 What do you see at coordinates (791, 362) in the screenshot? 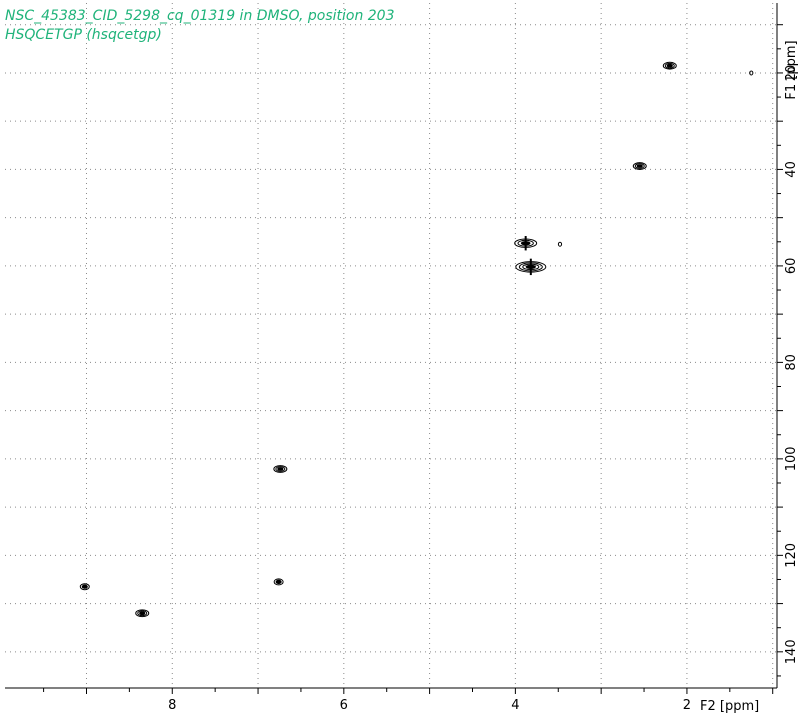
I see `f1-tick-label: 80` at bounding box center [791, 362].